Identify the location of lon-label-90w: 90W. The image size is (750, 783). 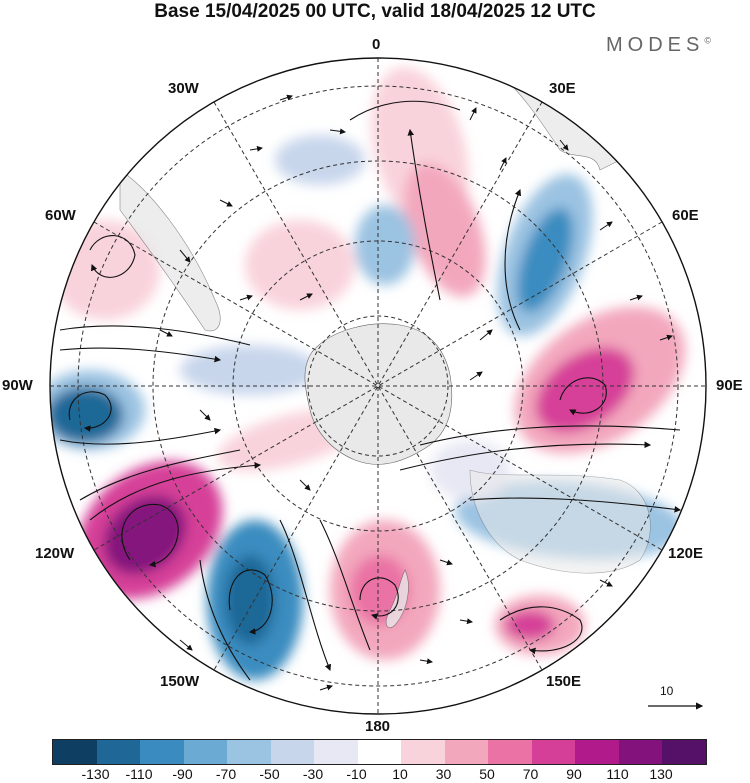
(17, 385).